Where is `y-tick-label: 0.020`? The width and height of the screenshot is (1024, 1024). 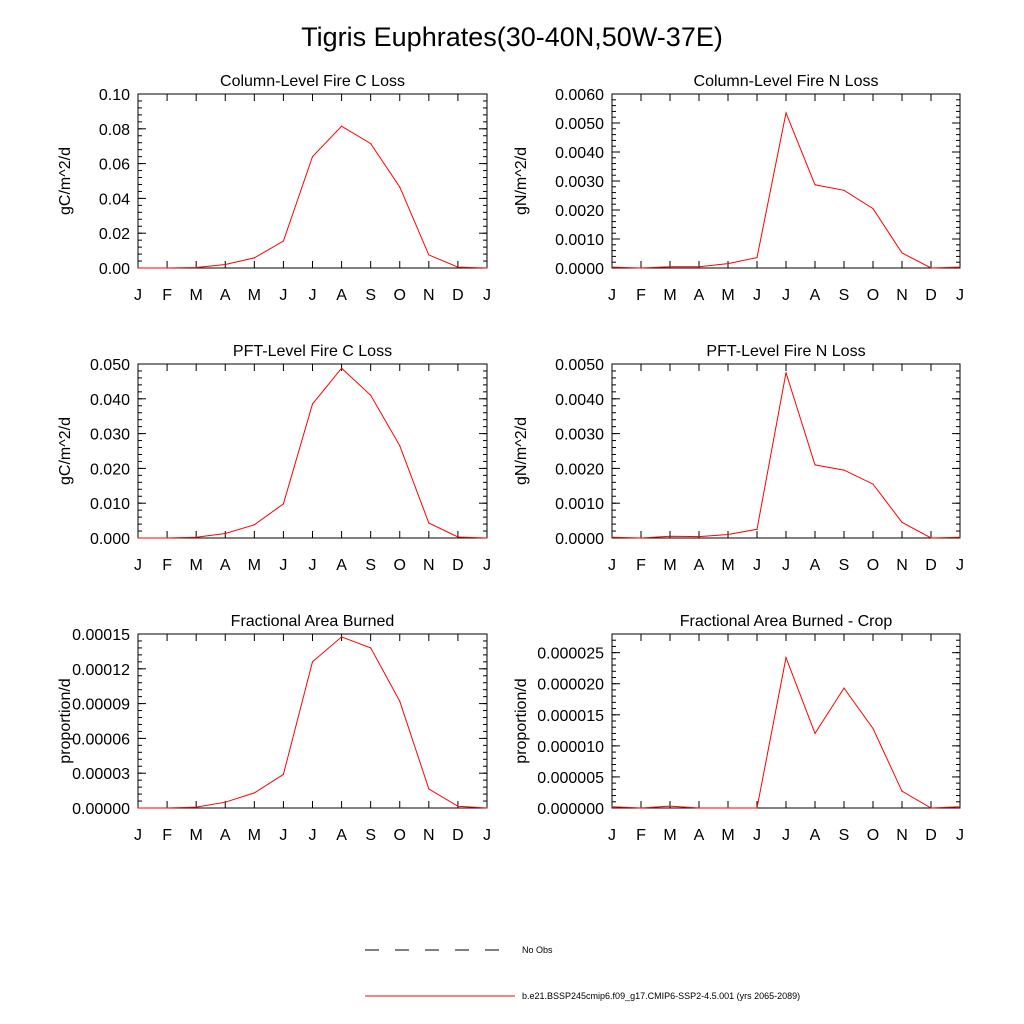 y-tick-label: 0.020 is located at coordinates (110, 469).